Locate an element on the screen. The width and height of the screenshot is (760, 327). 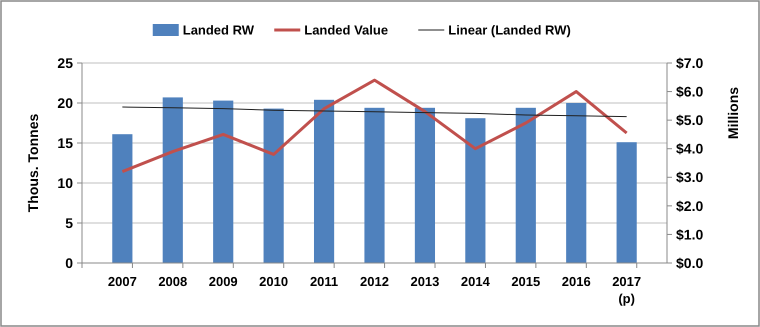
x-tick-label: 2016 is located at coordinates (576, 281).